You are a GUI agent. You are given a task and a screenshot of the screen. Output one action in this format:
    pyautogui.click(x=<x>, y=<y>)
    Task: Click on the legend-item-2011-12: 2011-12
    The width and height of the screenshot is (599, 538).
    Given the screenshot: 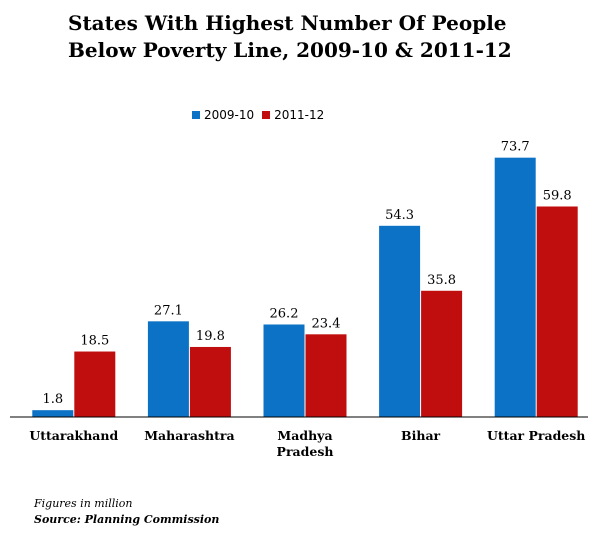 What is the action you would take?
    pyautogui.click(x=293, y=115)
    